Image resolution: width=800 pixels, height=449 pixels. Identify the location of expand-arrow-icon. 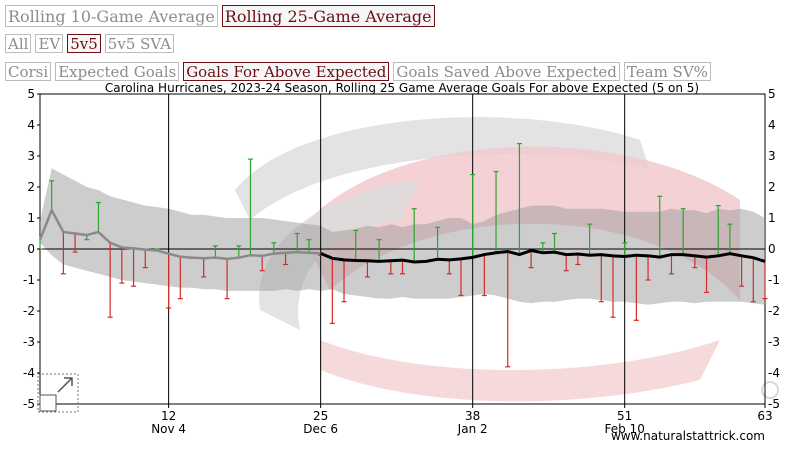
(65, 385).